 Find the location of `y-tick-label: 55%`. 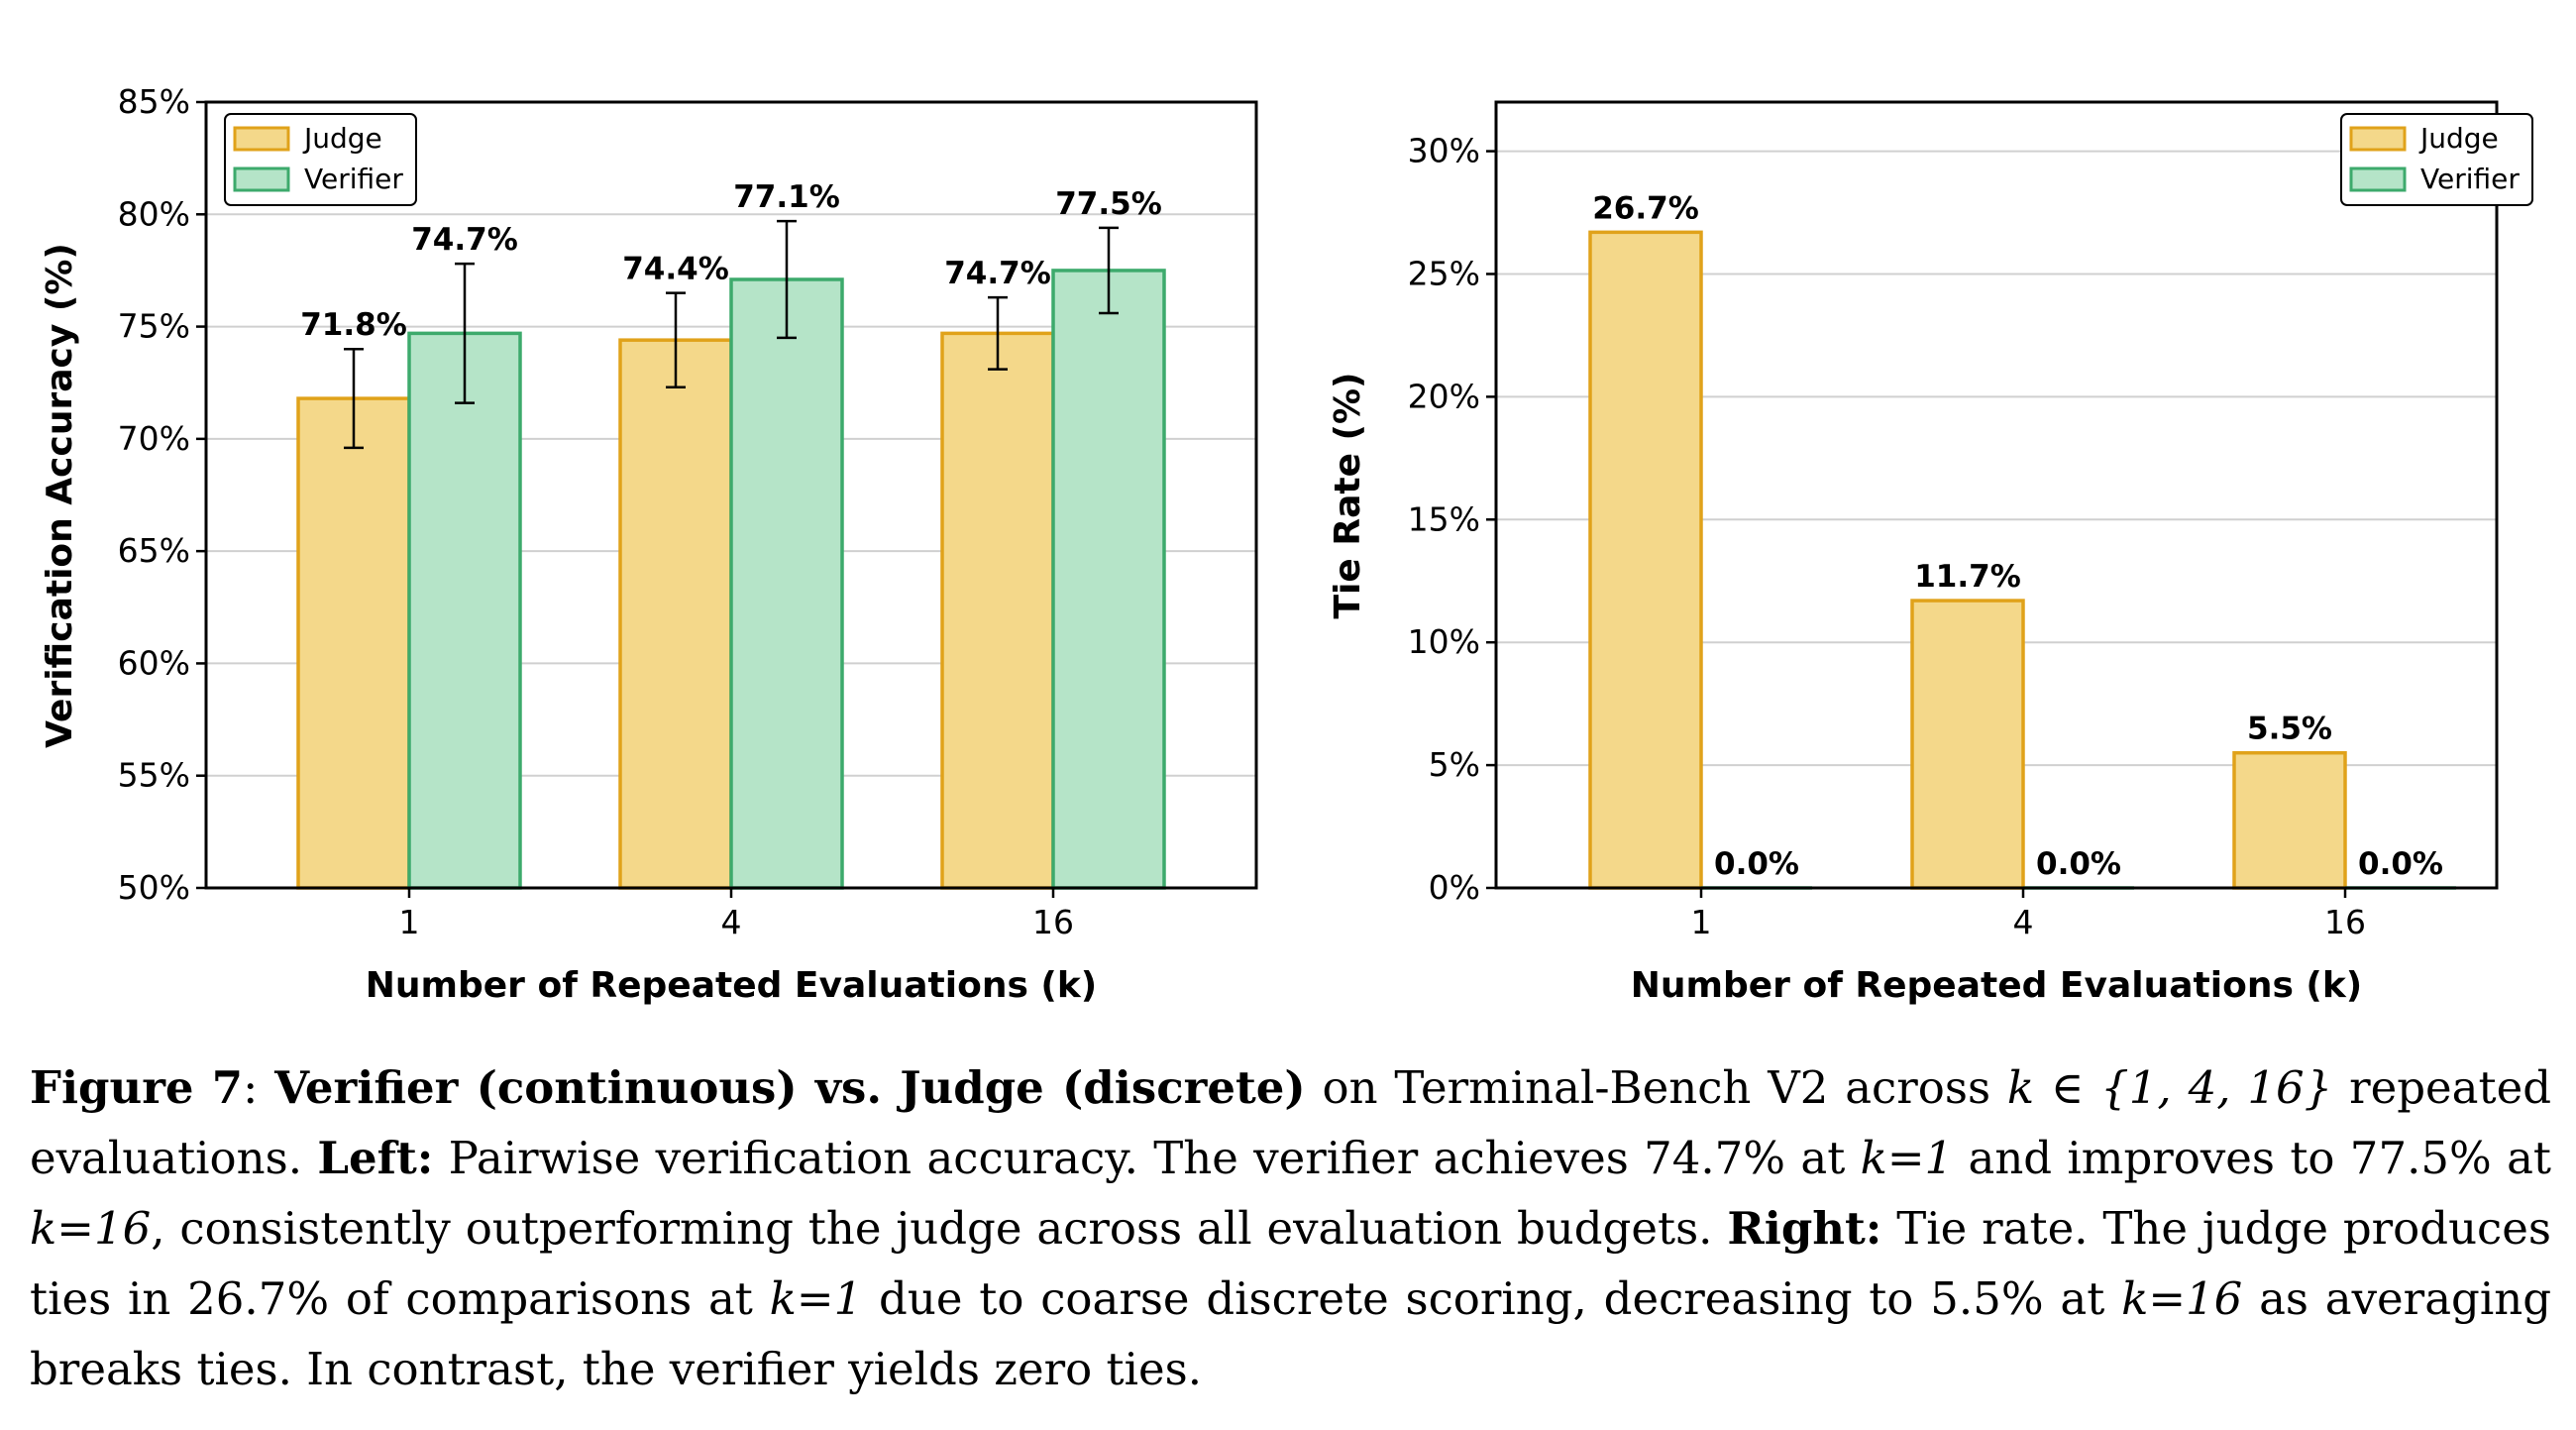

y-tick-label: 55% is located at coordinates (154, 775).